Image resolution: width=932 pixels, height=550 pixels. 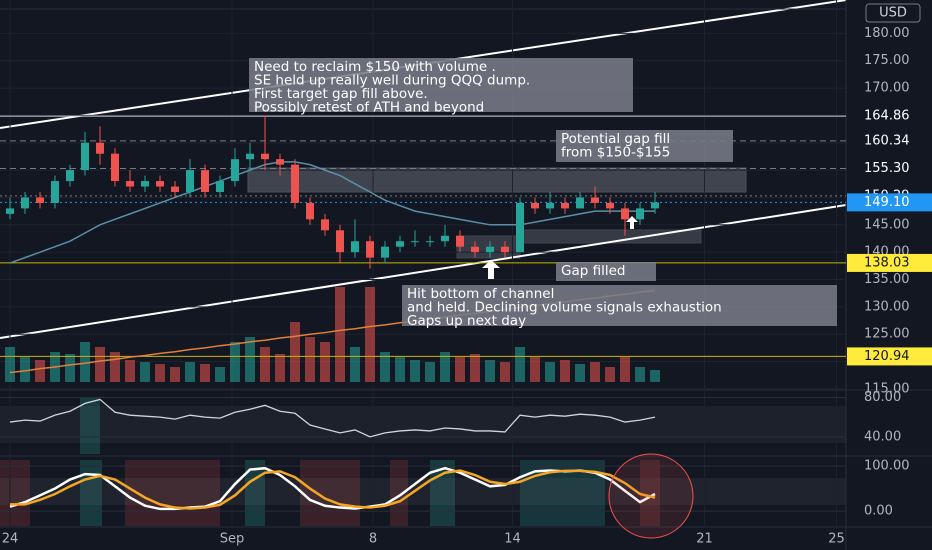 What do you see at coordinates (887, 262) in the screenshot?
I see `level-label: 138.03` at bounding box center [887, 262].